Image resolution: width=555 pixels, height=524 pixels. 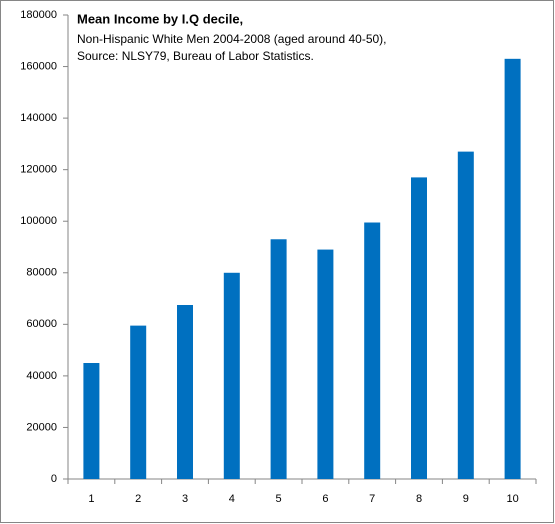 I want to click on x-tick-label: 3, so click(x=185, y=499).